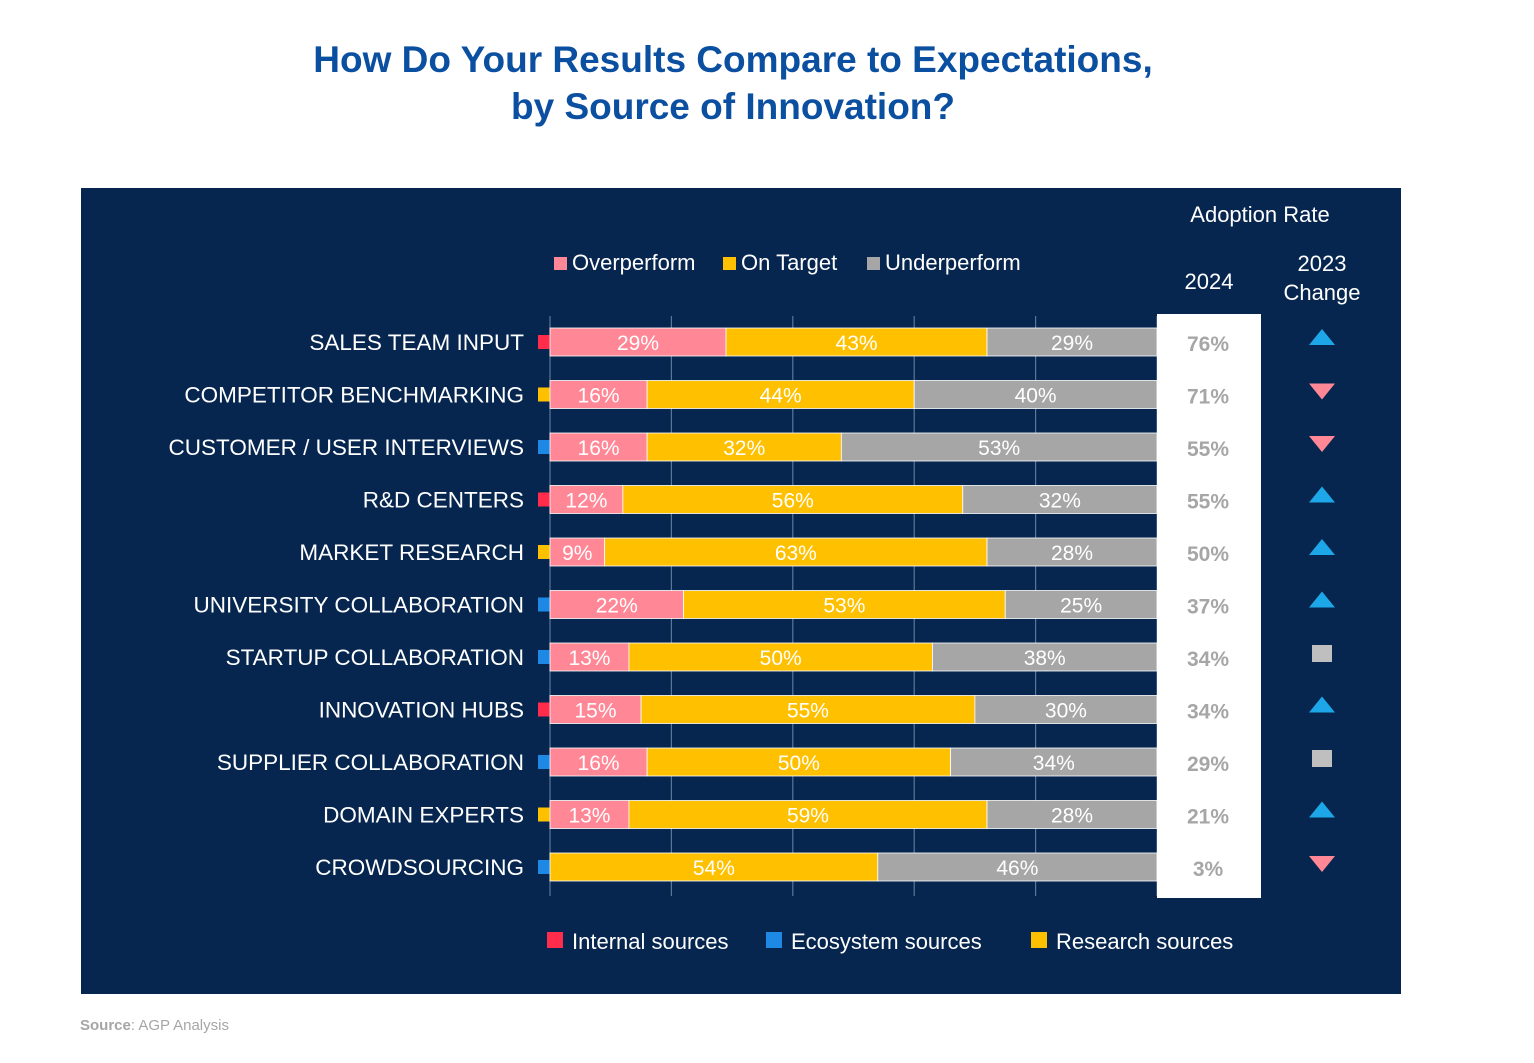  Describe the element at coordinates (421, 710) in the screenshot. I see `category-label: INNOVATION HUBS` at that location.